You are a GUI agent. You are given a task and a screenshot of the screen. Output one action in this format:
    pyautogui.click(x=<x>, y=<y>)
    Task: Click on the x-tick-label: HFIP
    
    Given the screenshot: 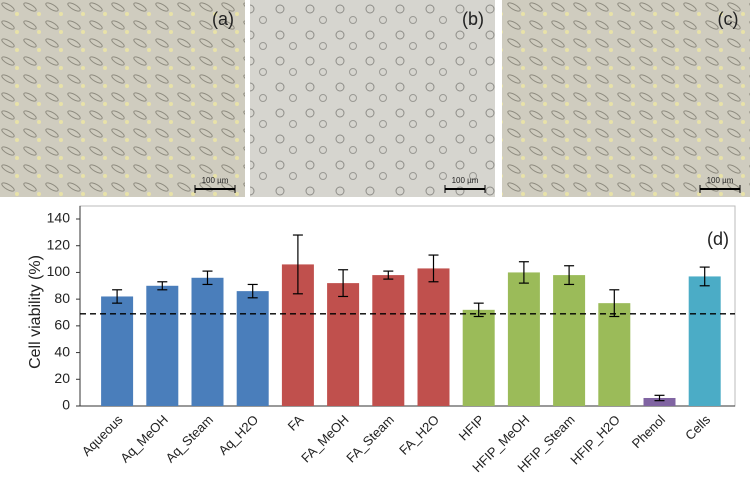 What is the action you would take?
    pyautogui.click(x=472, y=428)
    